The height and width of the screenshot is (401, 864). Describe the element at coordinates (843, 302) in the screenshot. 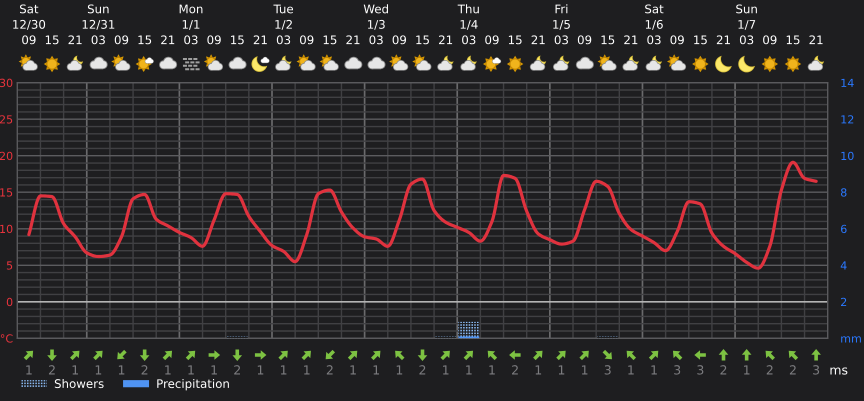

I see `y2-tick-label: 2` at that location.